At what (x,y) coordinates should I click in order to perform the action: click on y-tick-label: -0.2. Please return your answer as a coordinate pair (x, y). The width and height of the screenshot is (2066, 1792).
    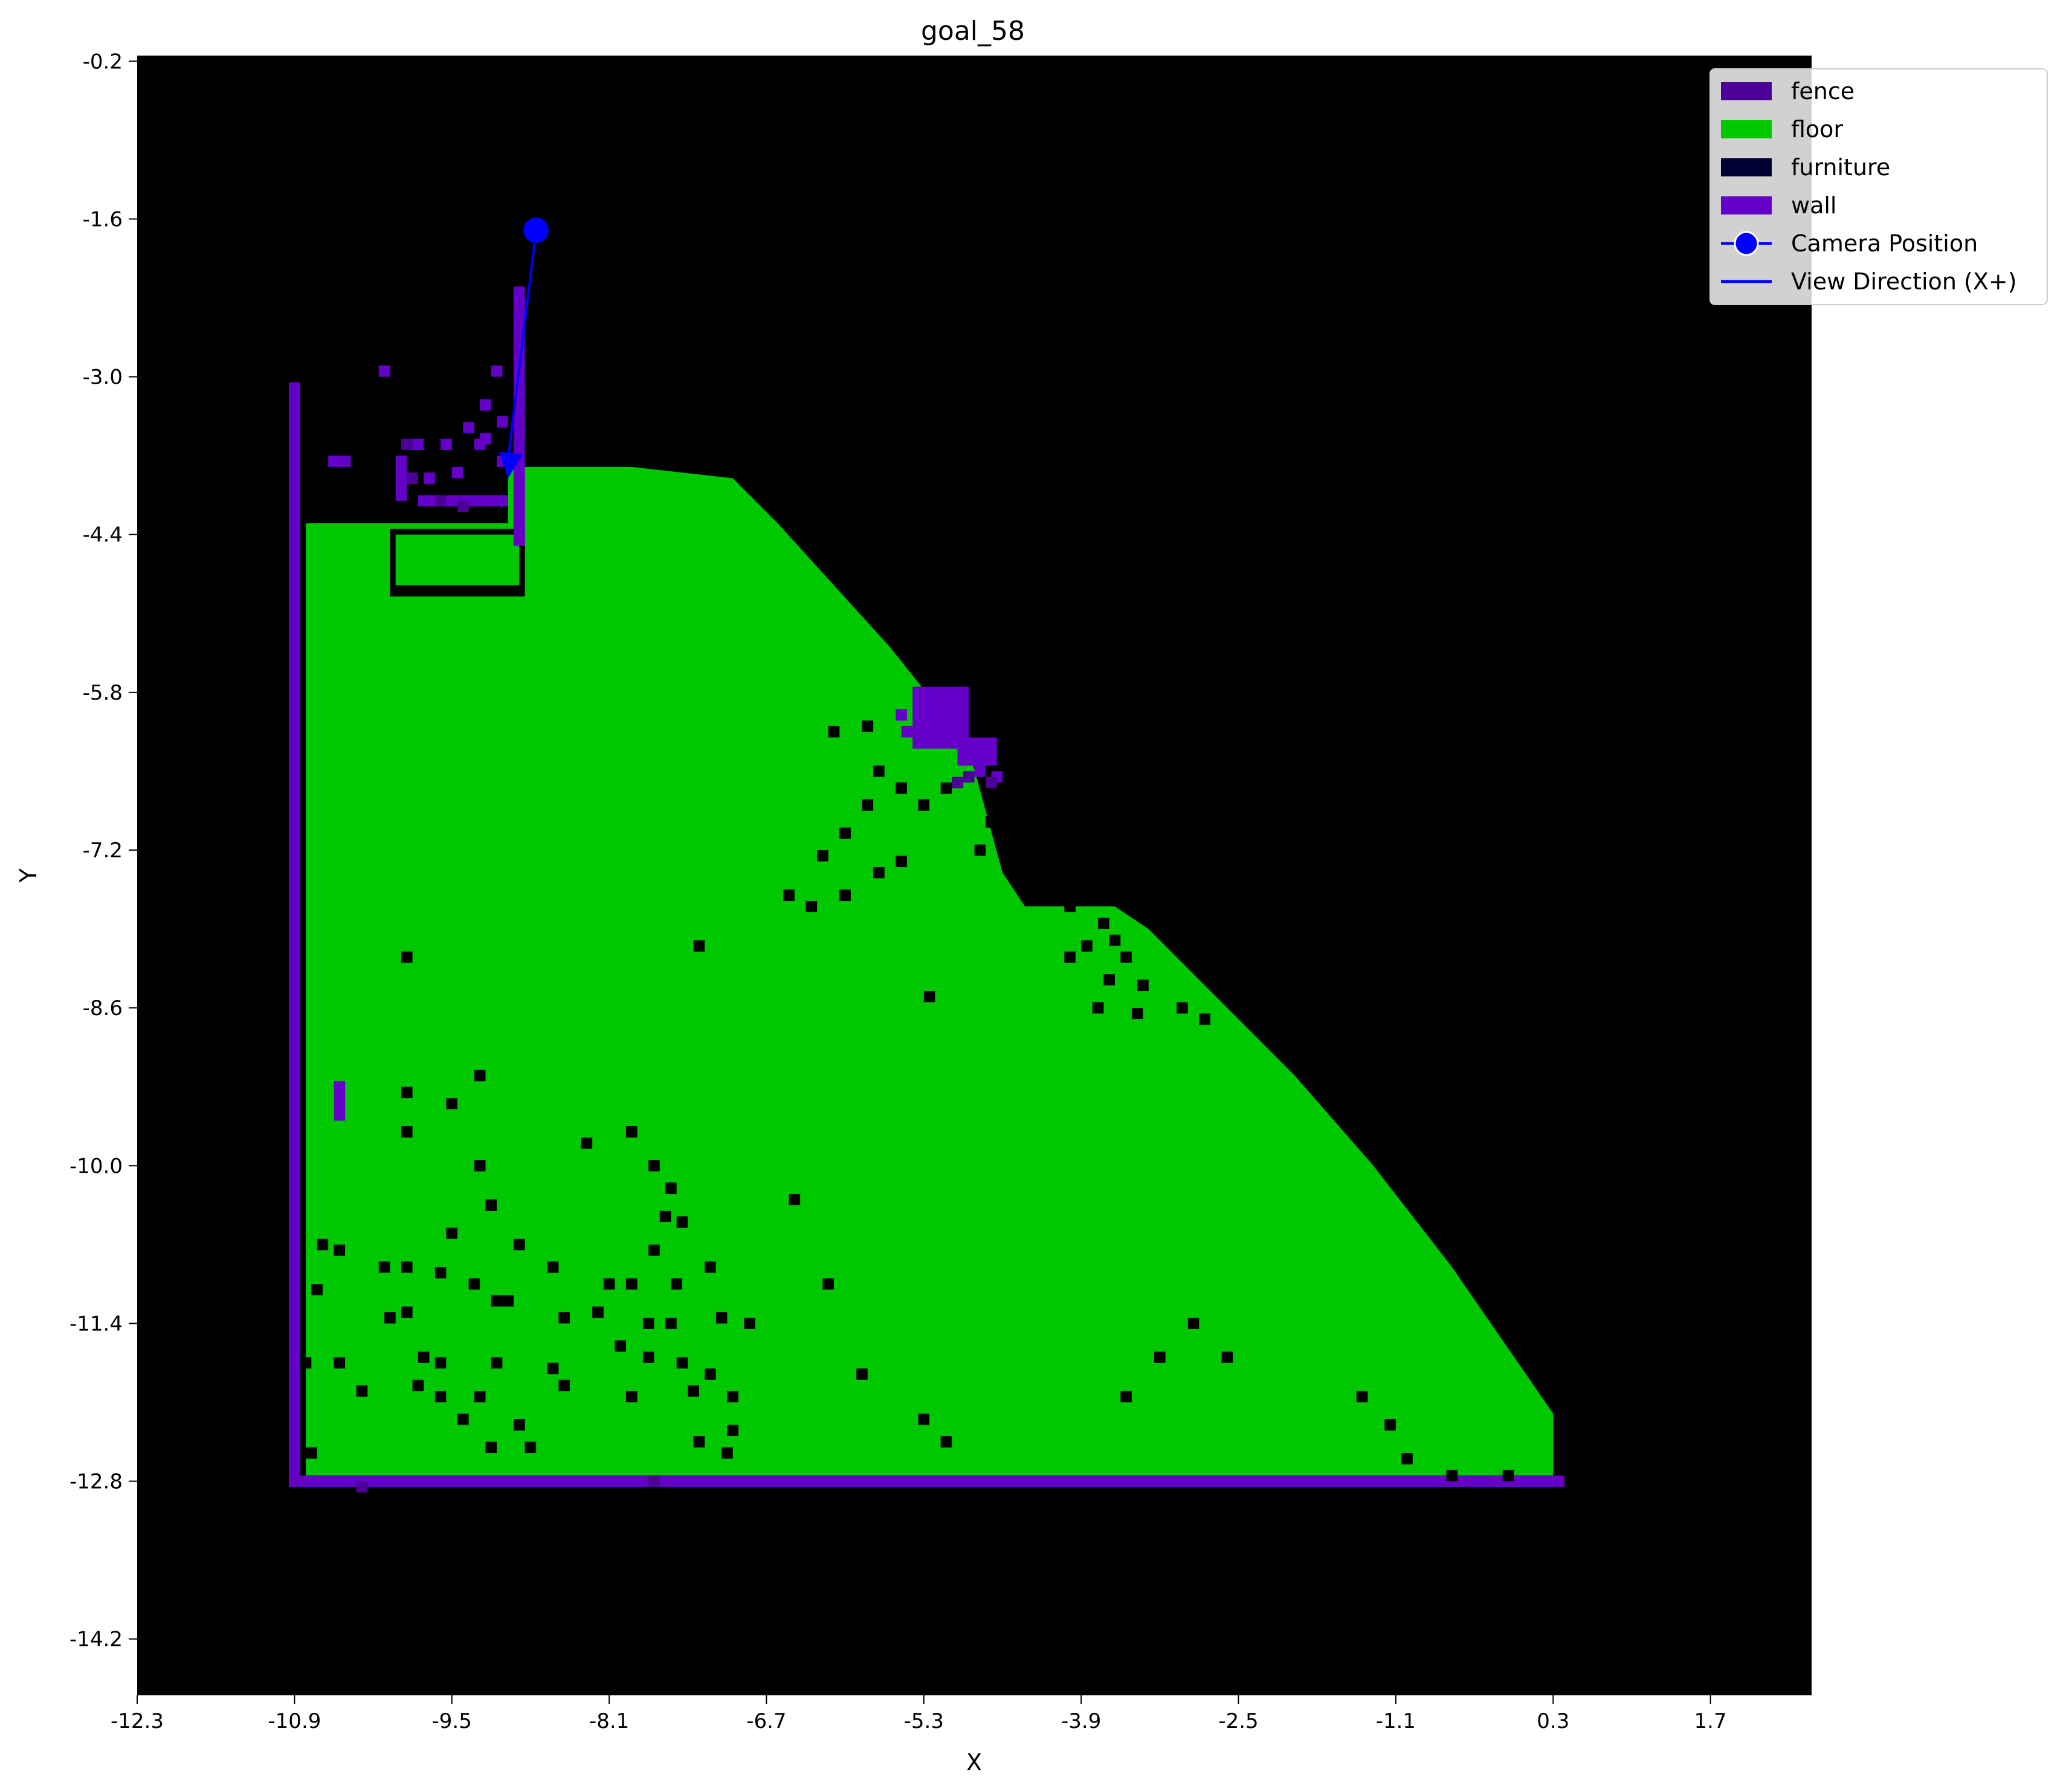
    Looking at the image, I should click on (103, 62).